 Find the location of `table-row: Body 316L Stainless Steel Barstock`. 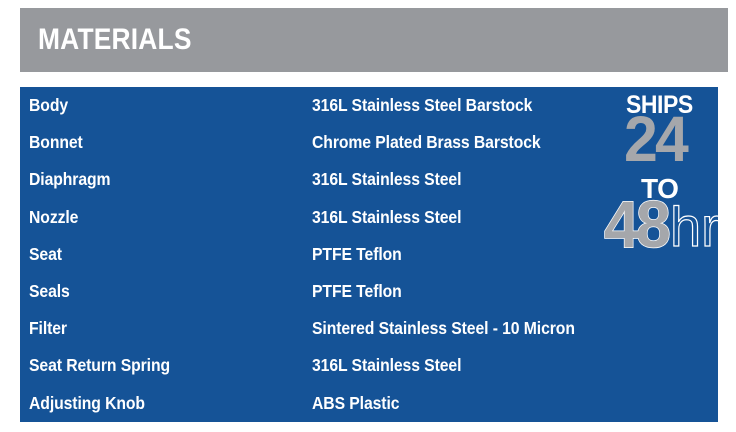

table-row: Body 316L Stainless Steel Barstock is located at coordinates (369, 105).